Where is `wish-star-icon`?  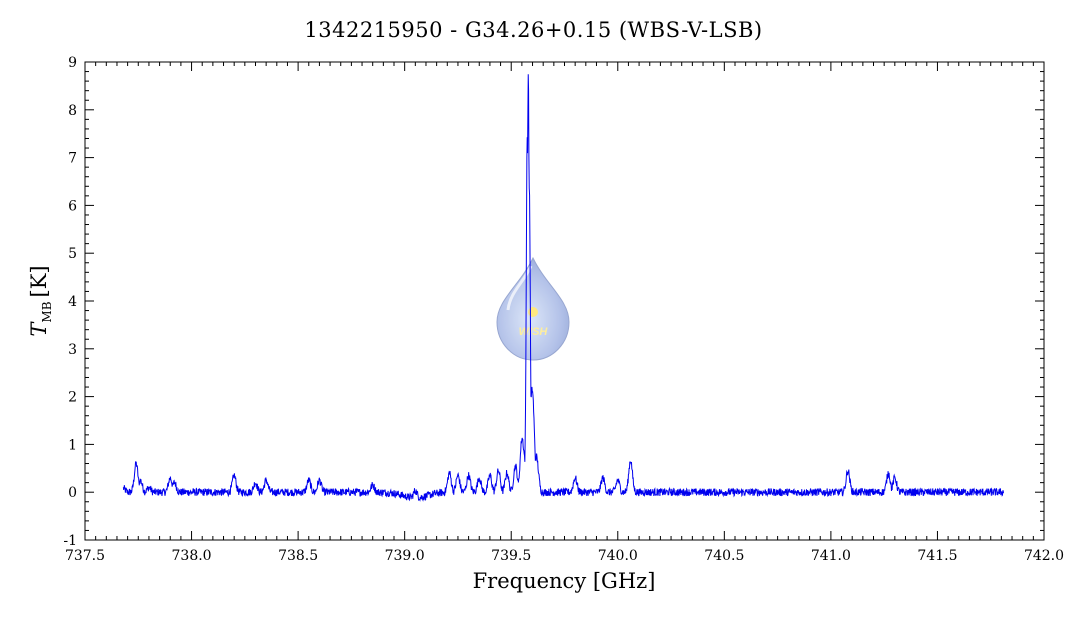 wish-star-icon is located at coordinates (533, 312).